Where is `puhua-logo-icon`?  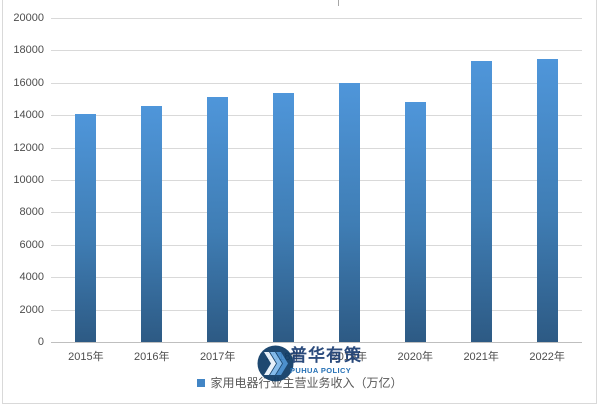
puhua-logo-icon is located at coordinates (275, 363).